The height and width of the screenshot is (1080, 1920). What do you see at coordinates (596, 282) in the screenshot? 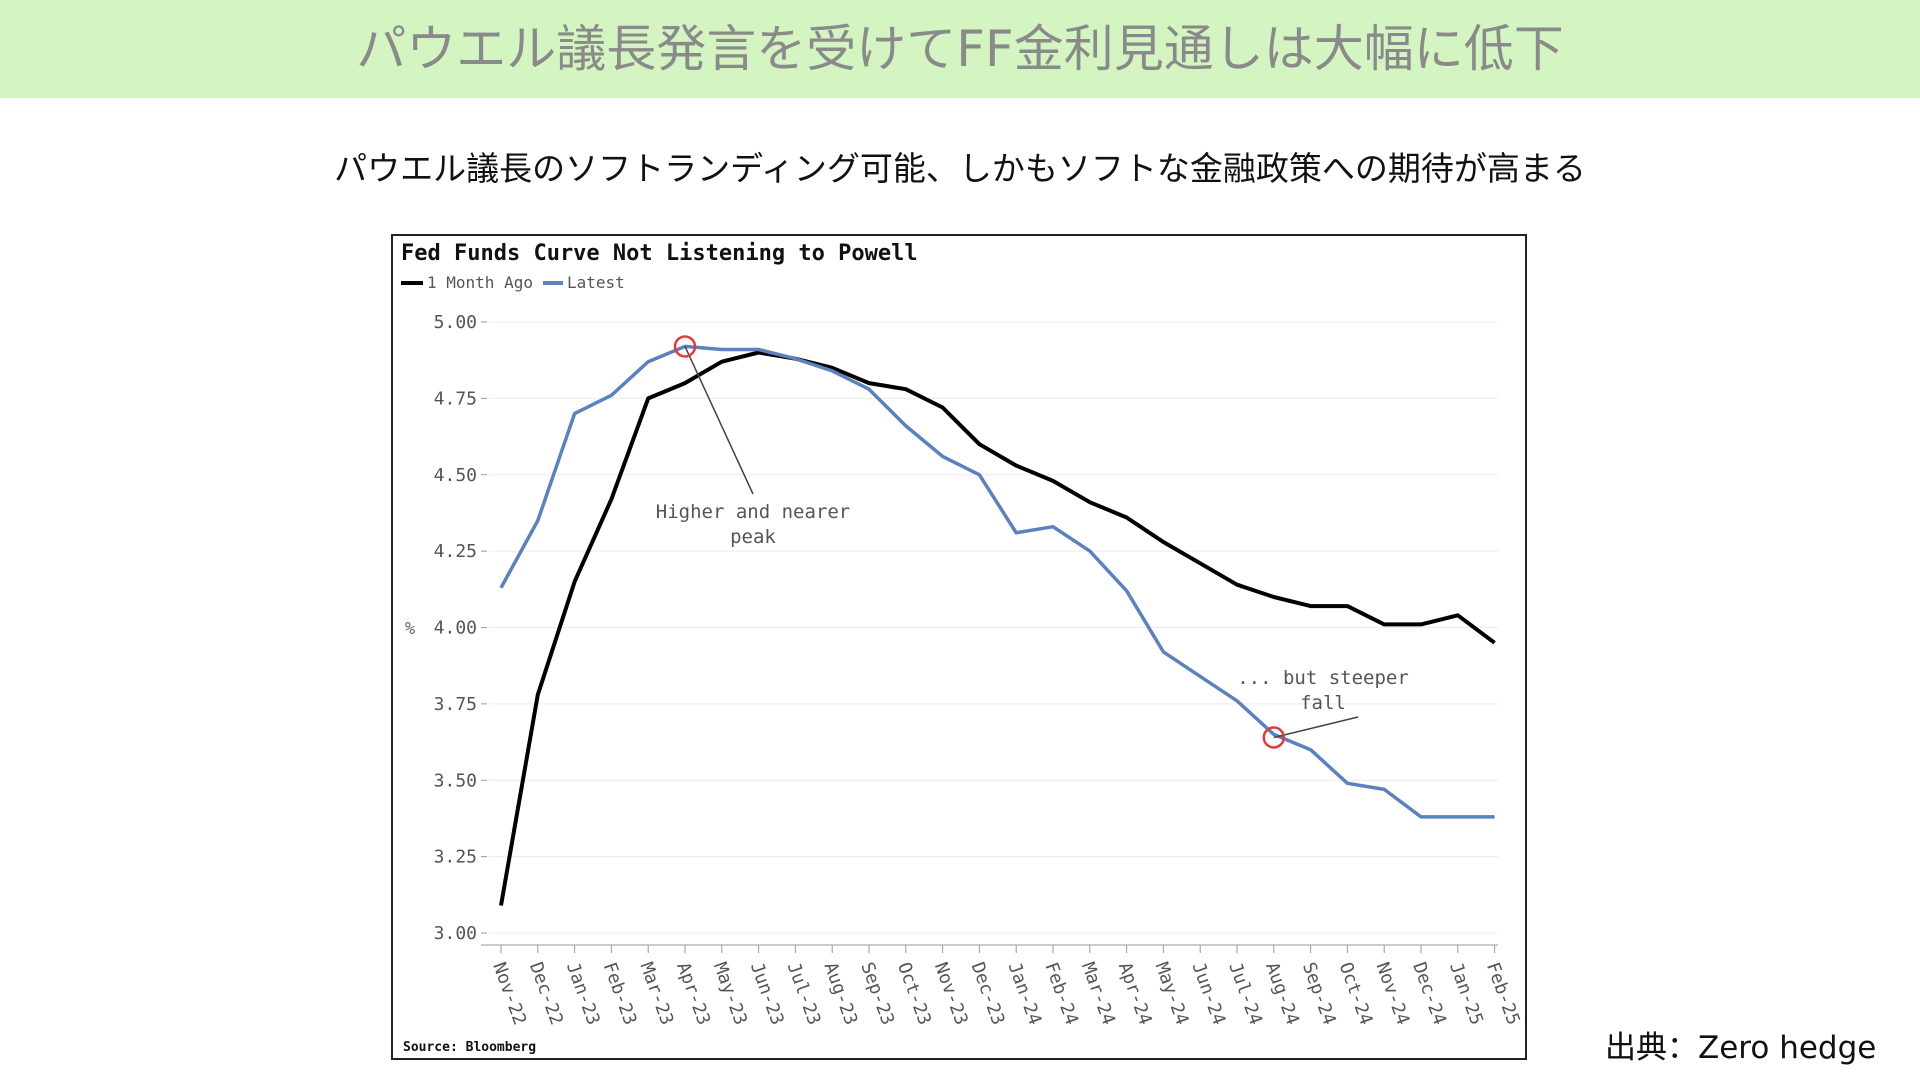
I see `legend-label-latest: Latest` at bounding box center [596, 282].